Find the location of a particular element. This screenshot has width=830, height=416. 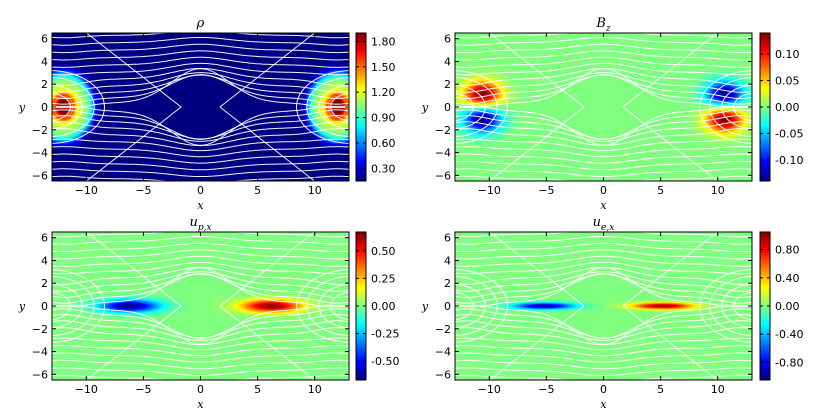

field-loop-3-l0 is located at coordinates (464, 306).